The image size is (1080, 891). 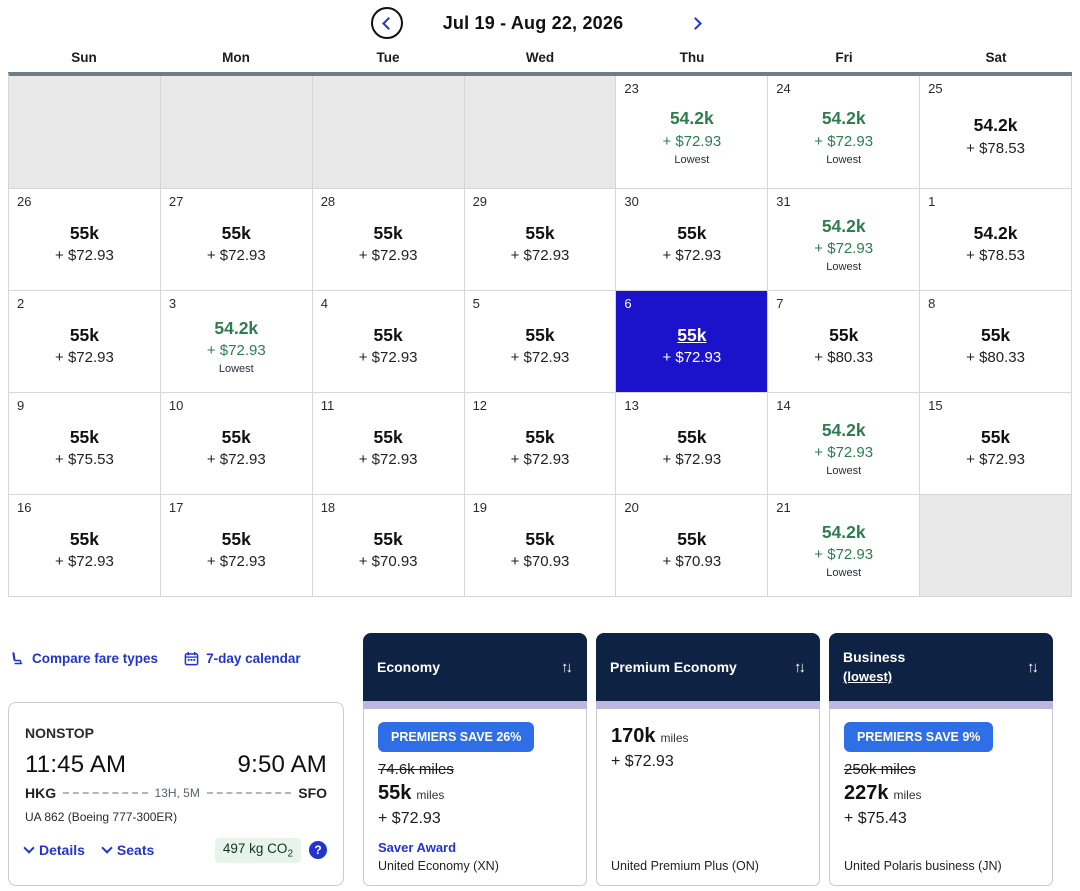 I want to click on day-number: 29, so click(x=480, y=201).